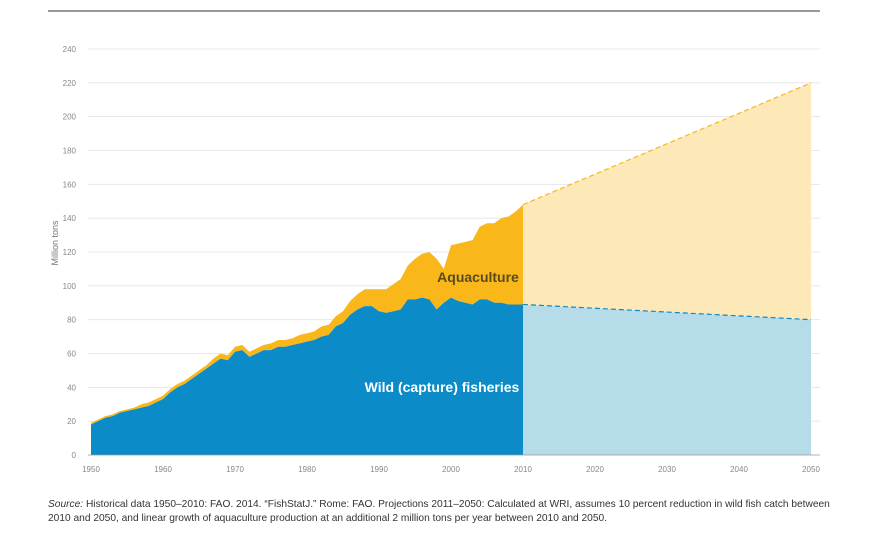 This screenshot has width=880, height=542. What do you see at coordinates (55, 243) in the screenshot?
I see `y-axis-label: Million tons` at bounding box center [55, 243].